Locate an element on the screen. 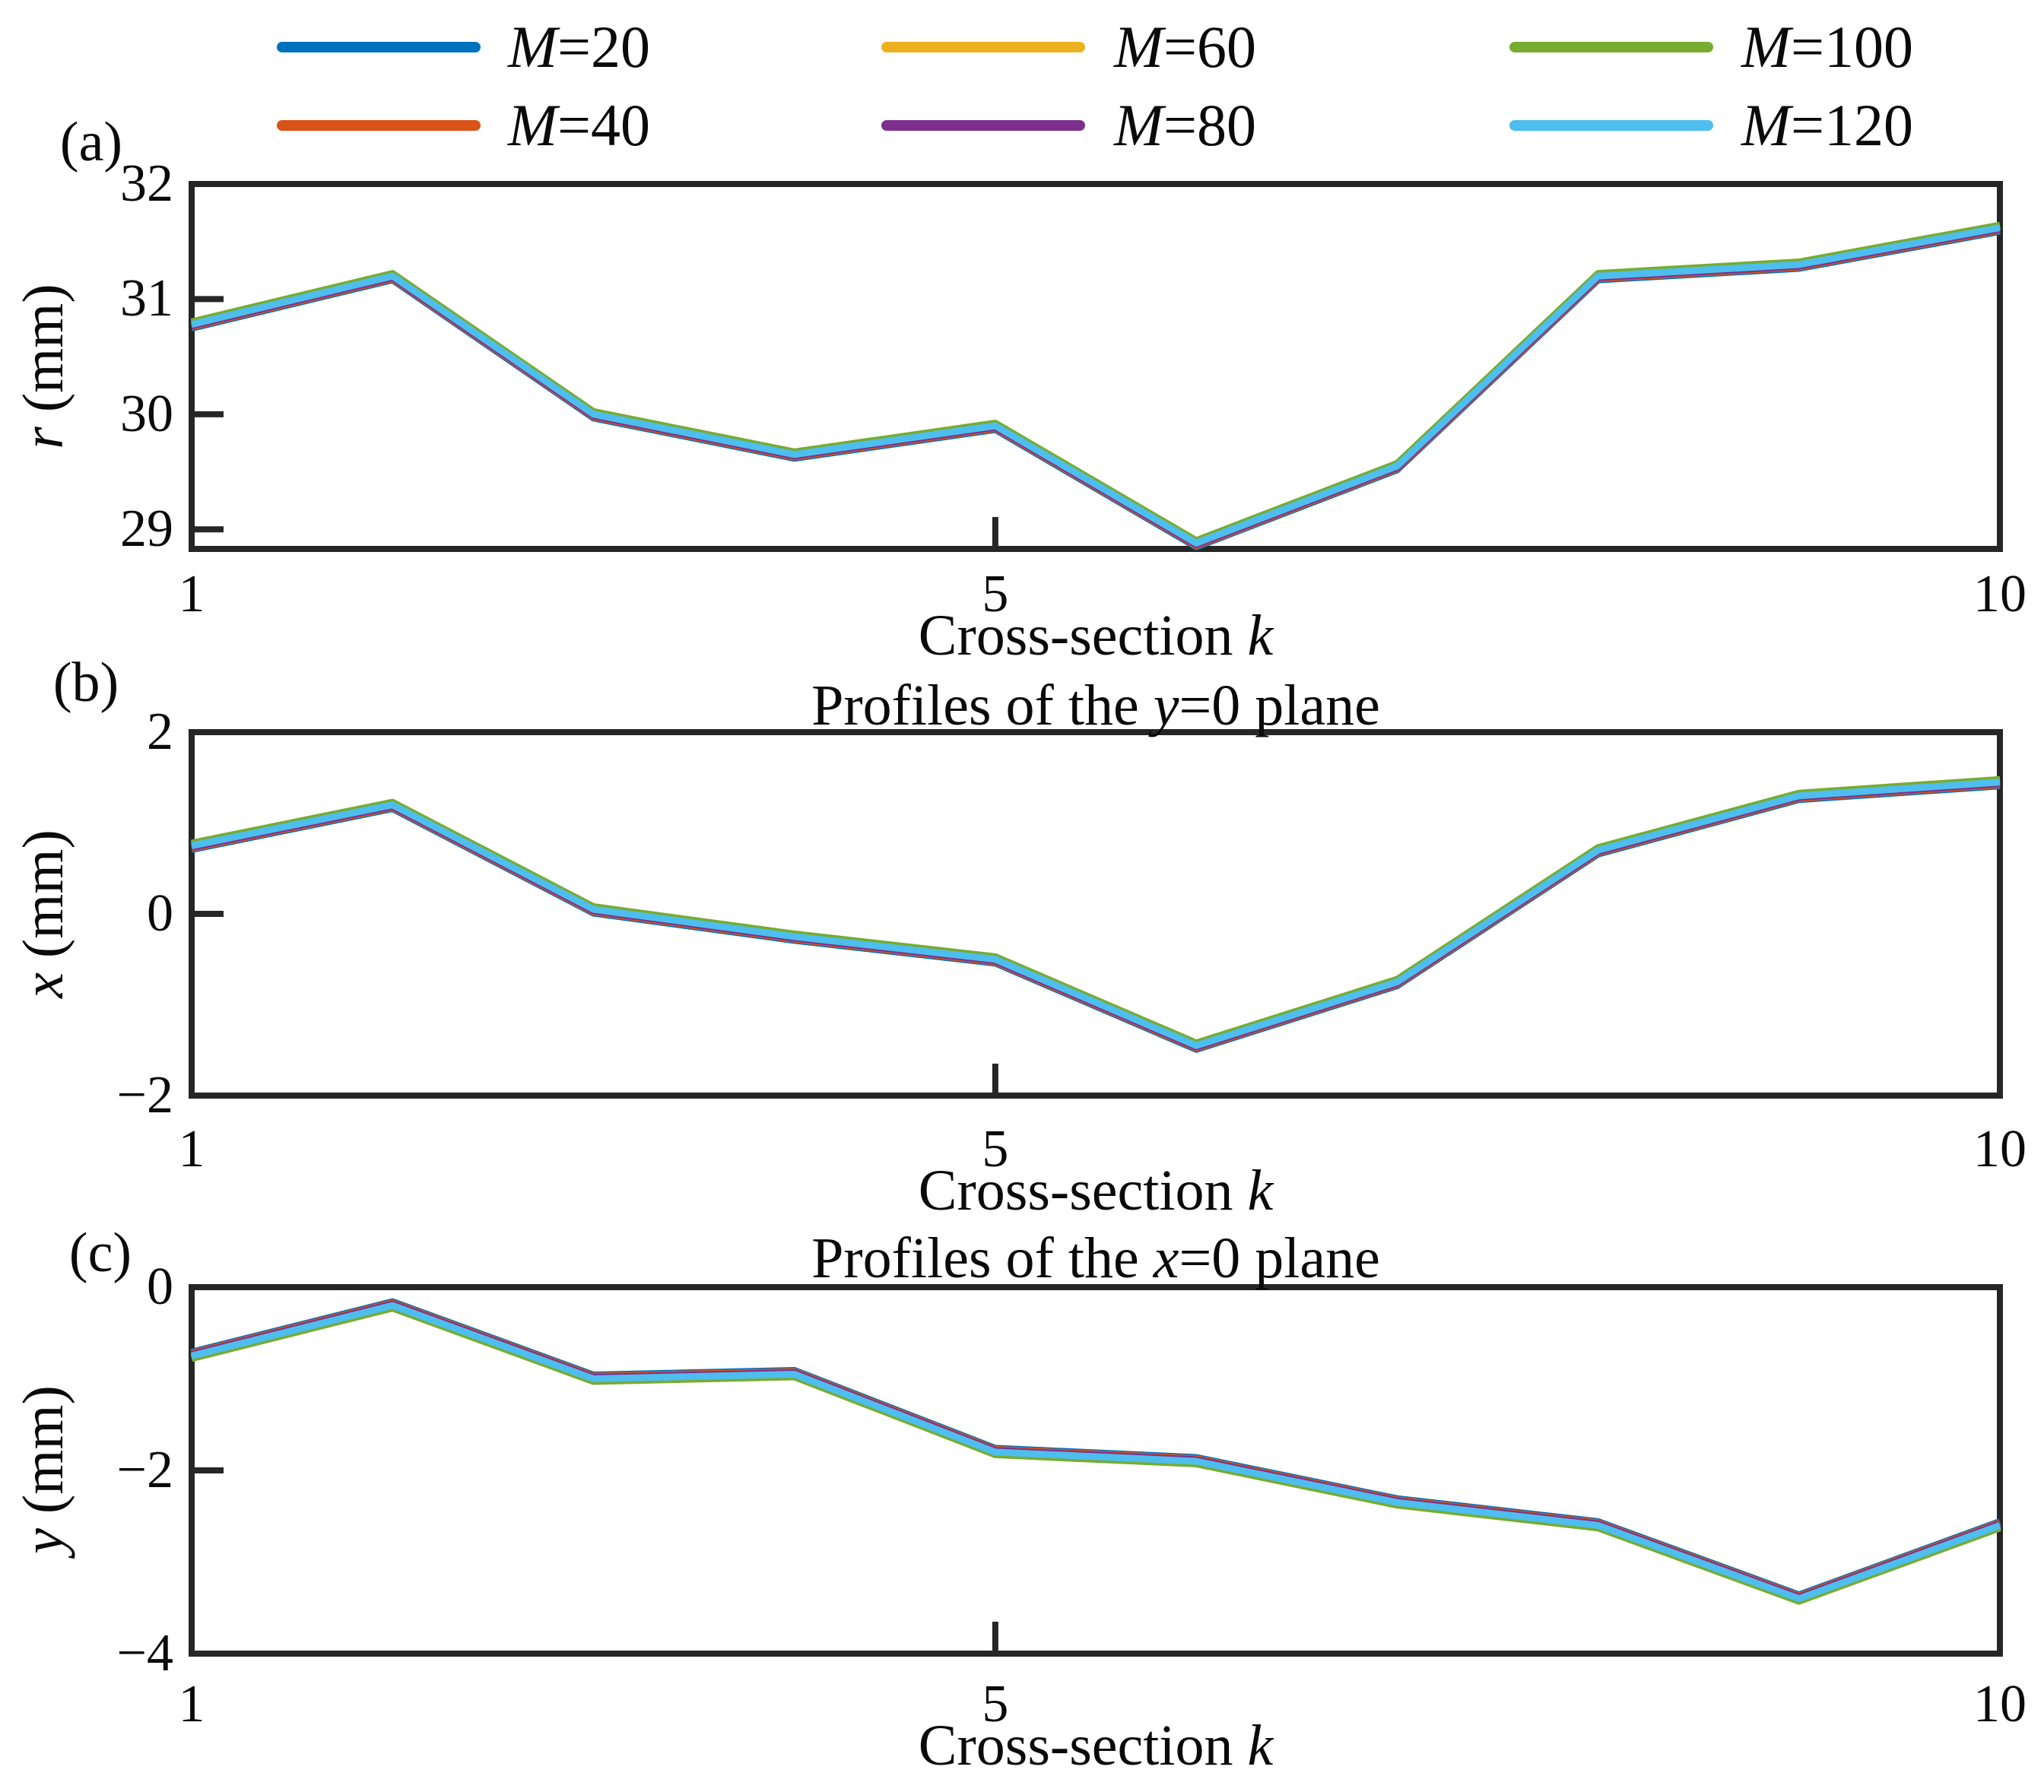 The width and height of the screenshot is (2044, 1792). y-tick-label: 30 is located at coordinates (146, 414).